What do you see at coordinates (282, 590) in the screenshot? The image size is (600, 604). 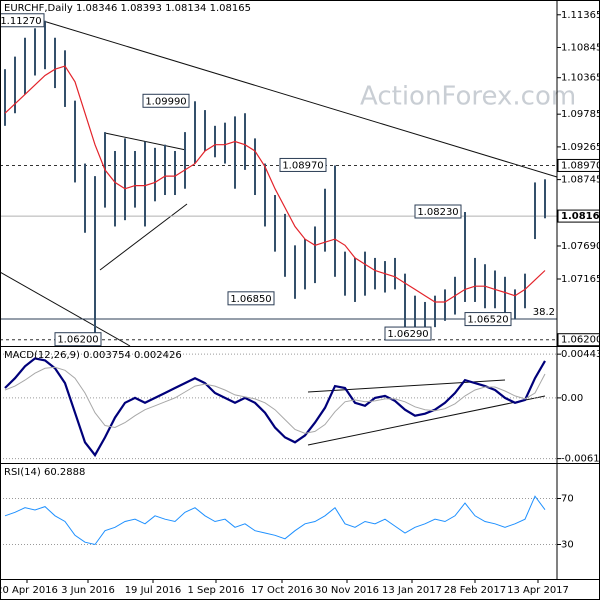 I see `x-tick-label: 17 Oct 2016` at bounding box center [282, 590].